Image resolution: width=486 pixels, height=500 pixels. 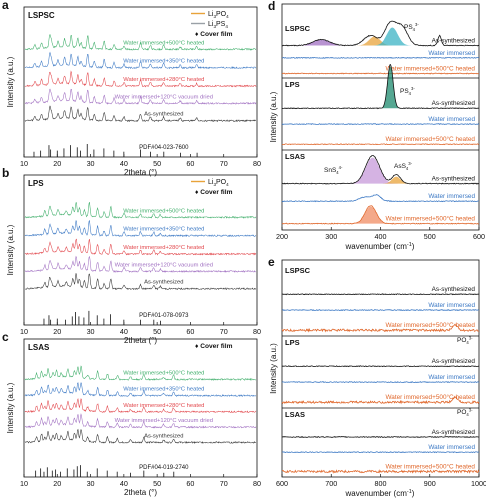 What do you see at coordinates (404, 91) in the screenshot?
I see `peak-label-part: PS` at bounding box center [404, 91].